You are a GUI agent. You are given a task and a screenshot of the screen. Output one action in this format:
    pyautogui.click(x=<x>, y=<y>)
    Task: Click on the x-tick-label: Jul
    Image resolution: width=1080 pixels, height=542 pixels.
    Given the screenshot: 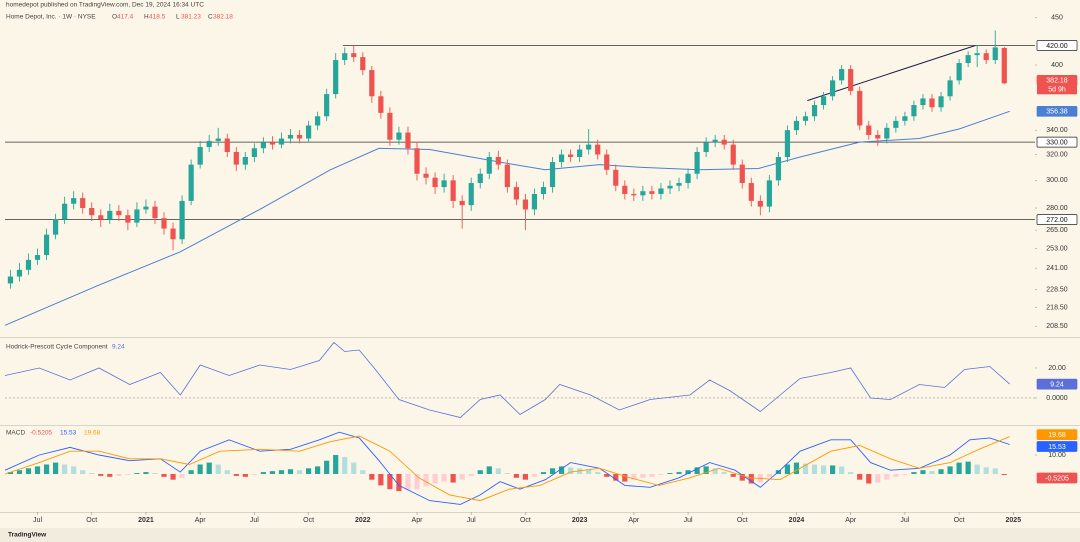 What is the action you would take?
    pyautogui.click(x=471, y=520)
    